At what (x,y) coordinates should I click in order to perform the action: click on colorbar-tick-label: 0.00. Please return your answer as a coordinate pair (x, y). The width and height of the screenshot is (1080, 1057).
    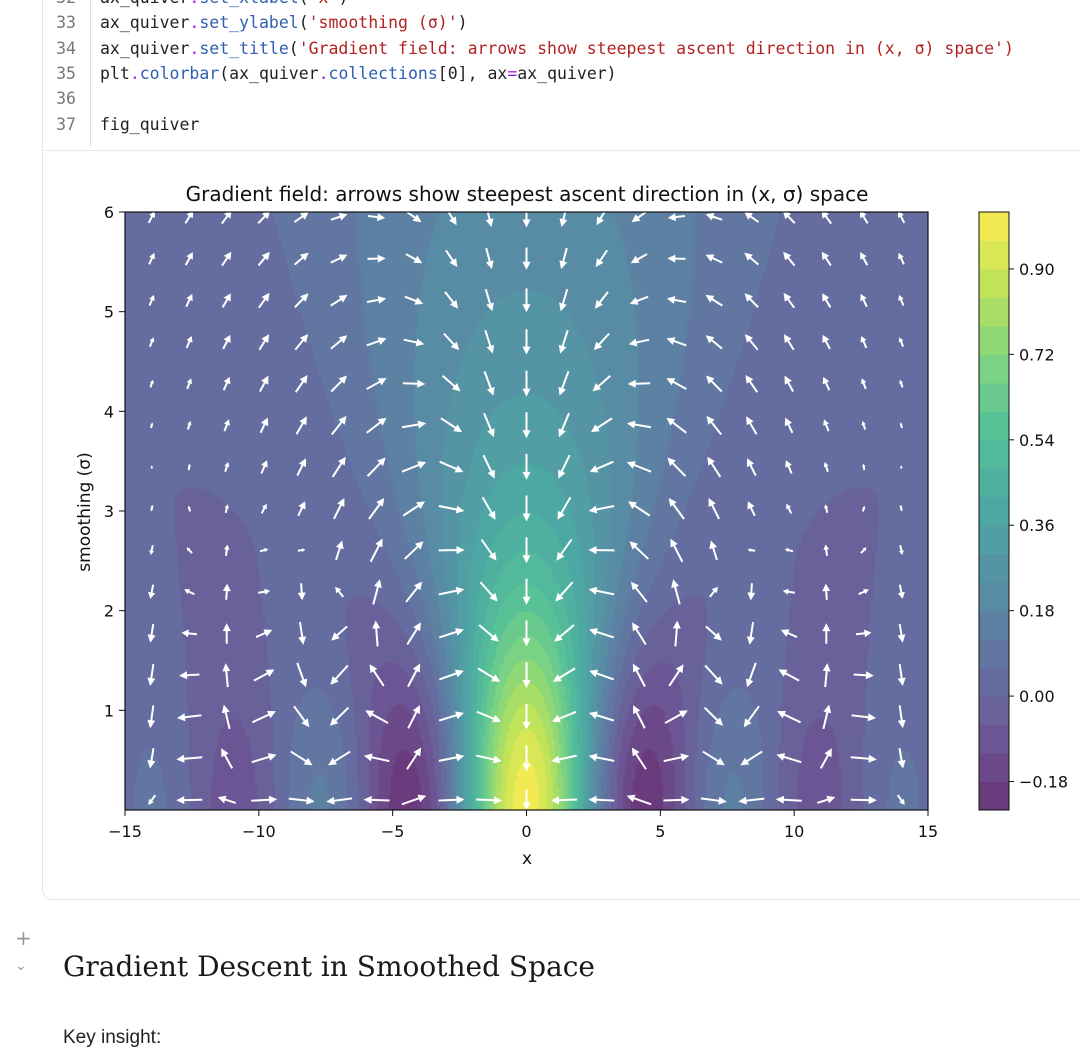
    Looking at the image, I should click on (1037, 696).